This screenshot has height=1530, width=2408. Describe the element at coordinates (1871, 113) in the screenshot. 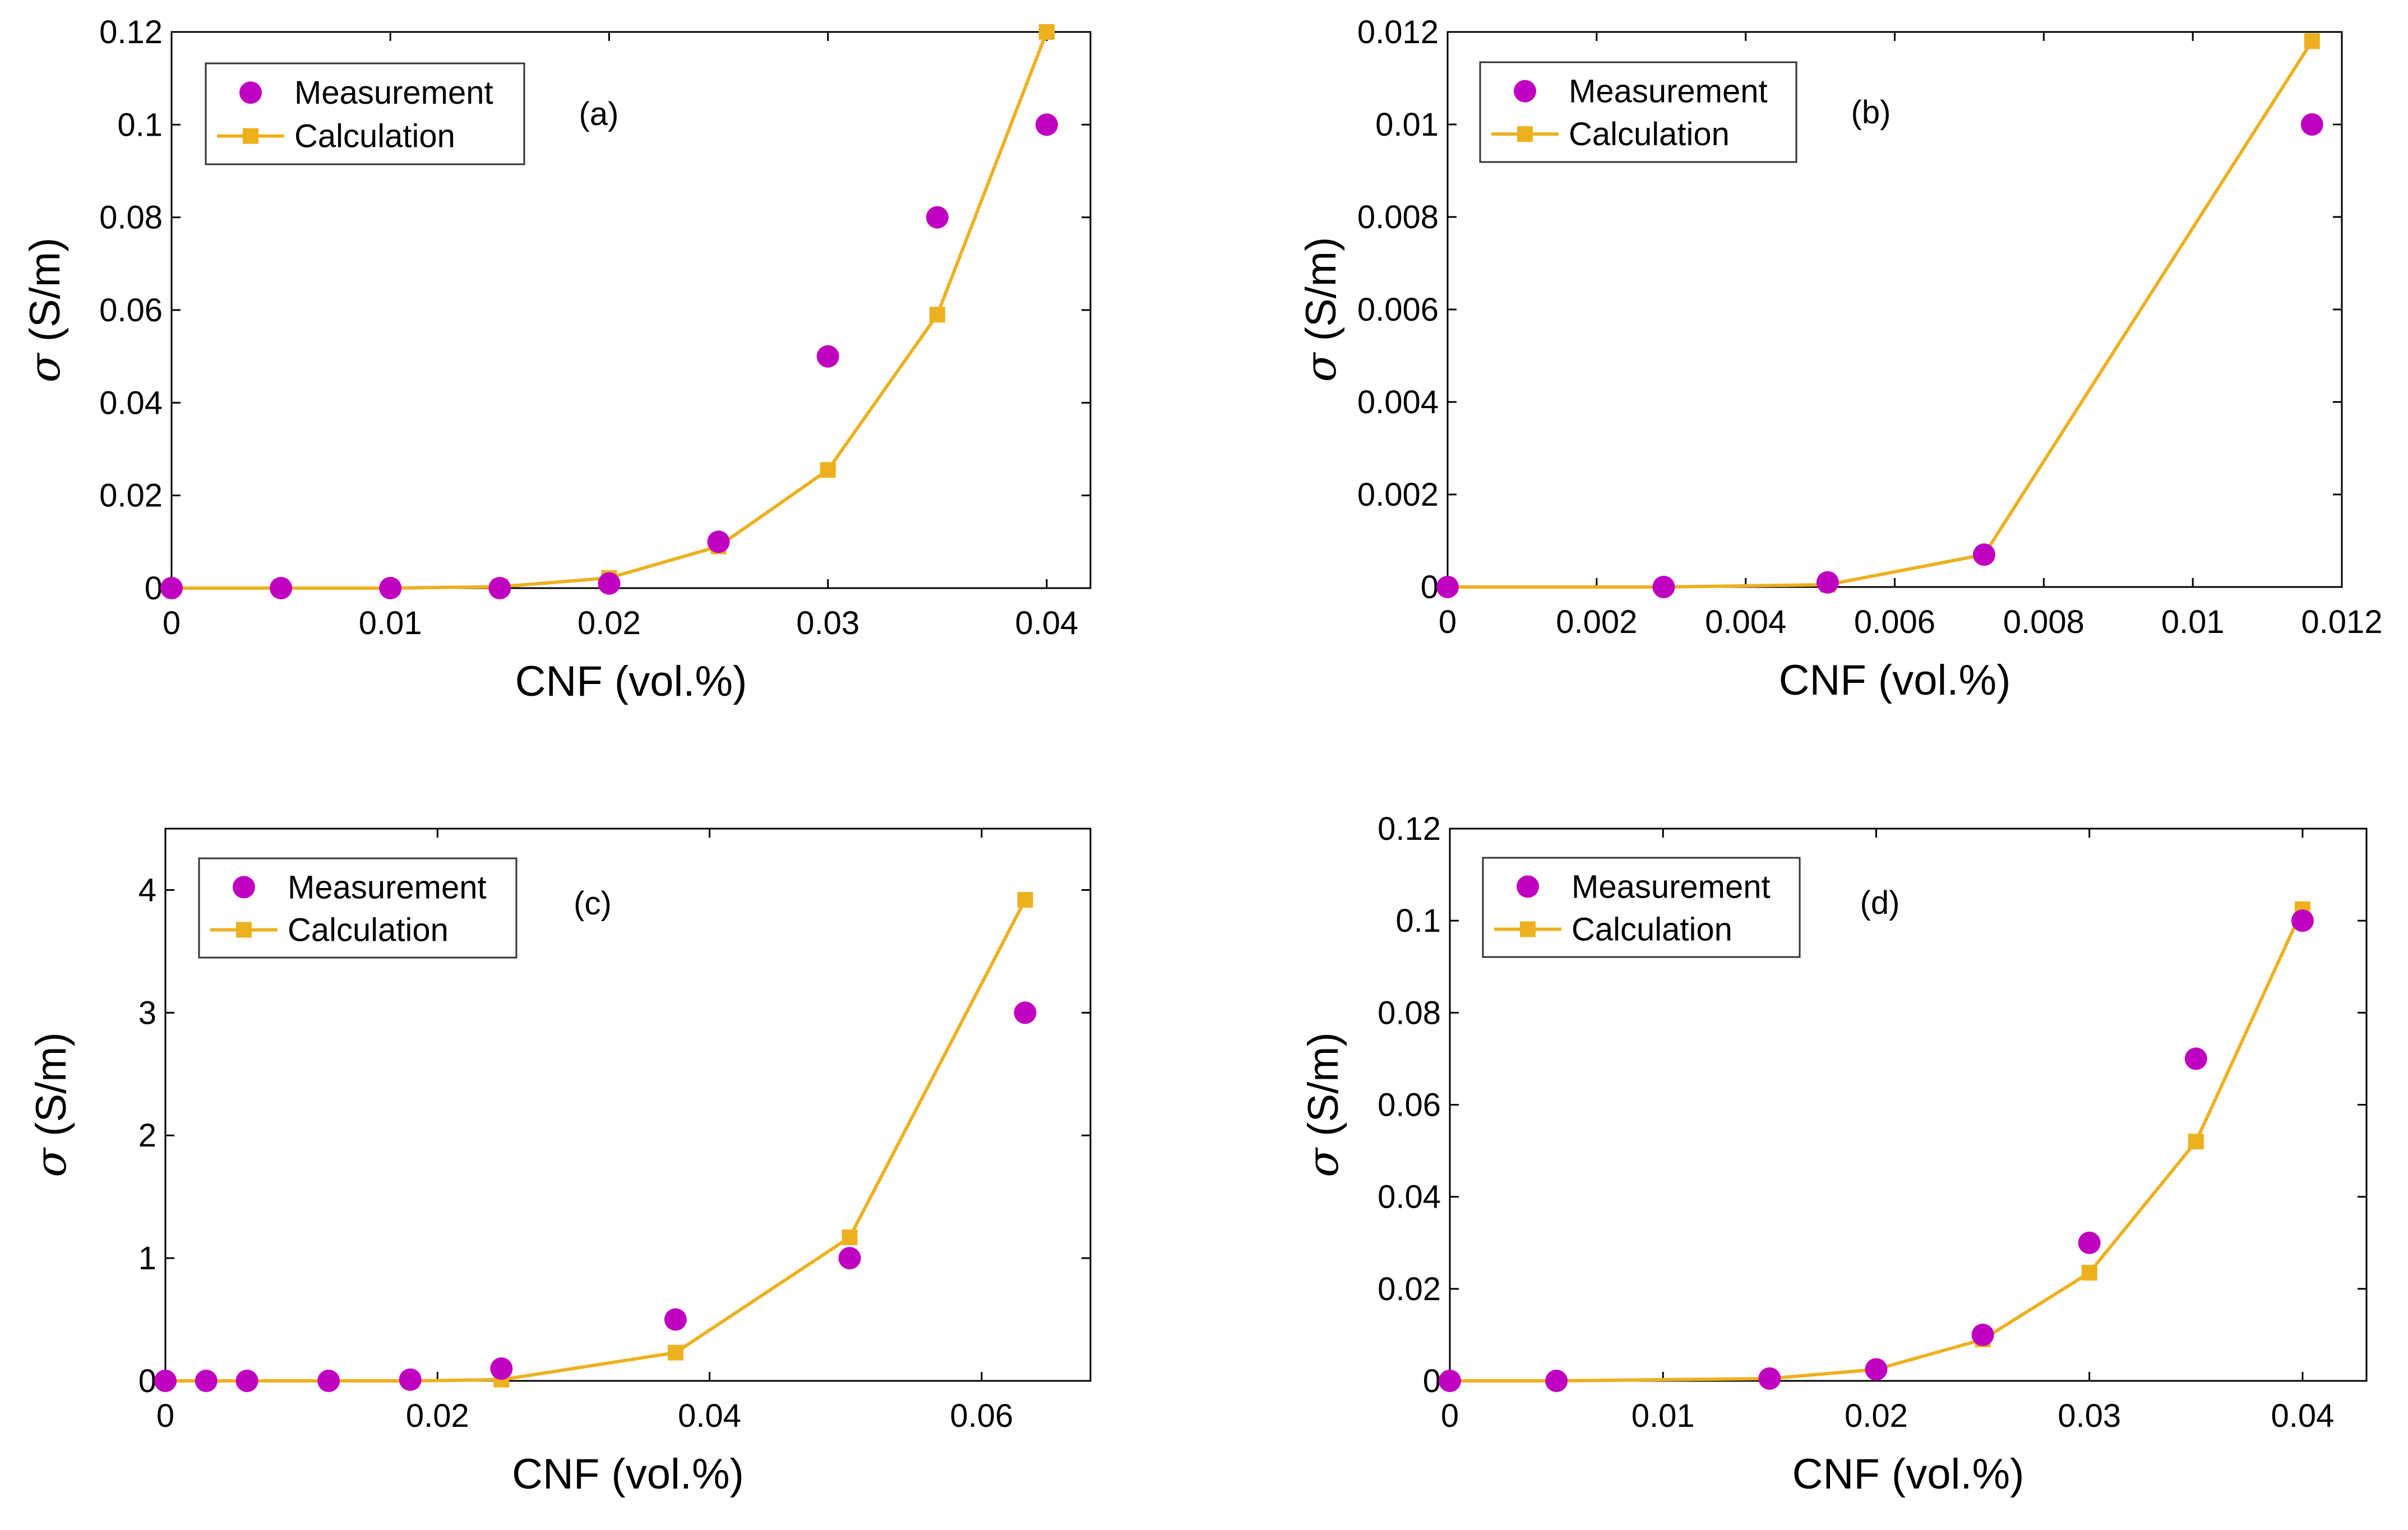

I see `panel-label: (b)` at that location.